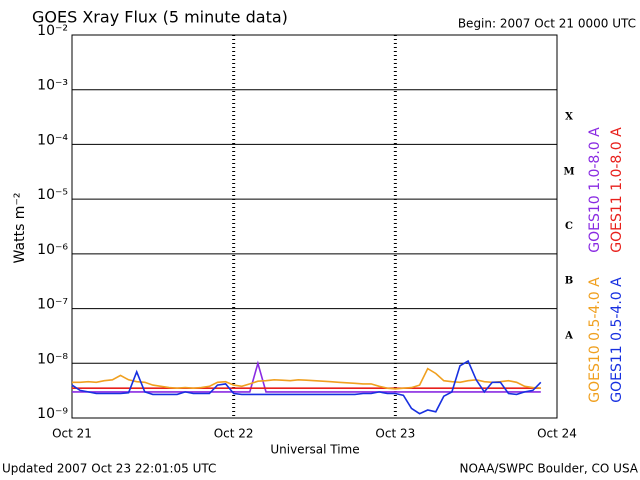  Describe the element at coordinates (52, 305) in the screenshot. I see `y-tick-label: 10⁻⁷` at that location.